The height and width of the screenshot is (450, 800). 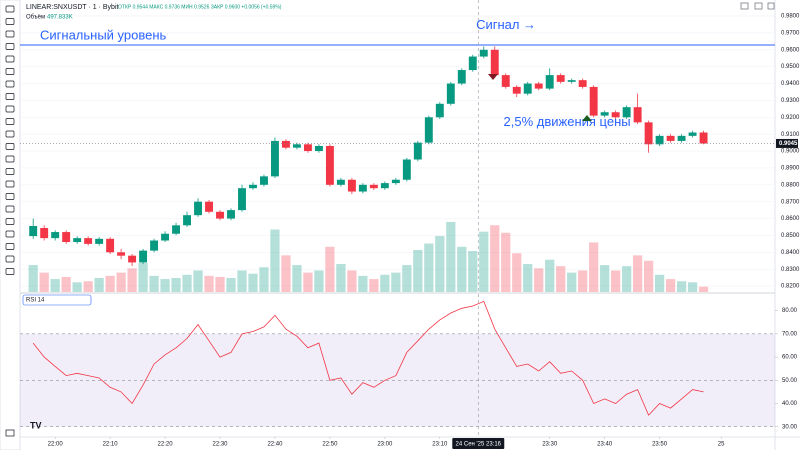 I want to click on rsi-title: RSI 14, so click(x=35, y=301).